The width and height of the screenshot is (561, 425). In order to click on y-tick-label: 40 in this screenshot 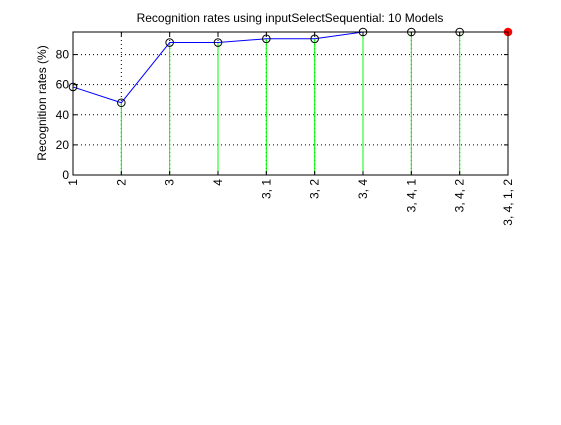, I will do `click(63, 115)`.